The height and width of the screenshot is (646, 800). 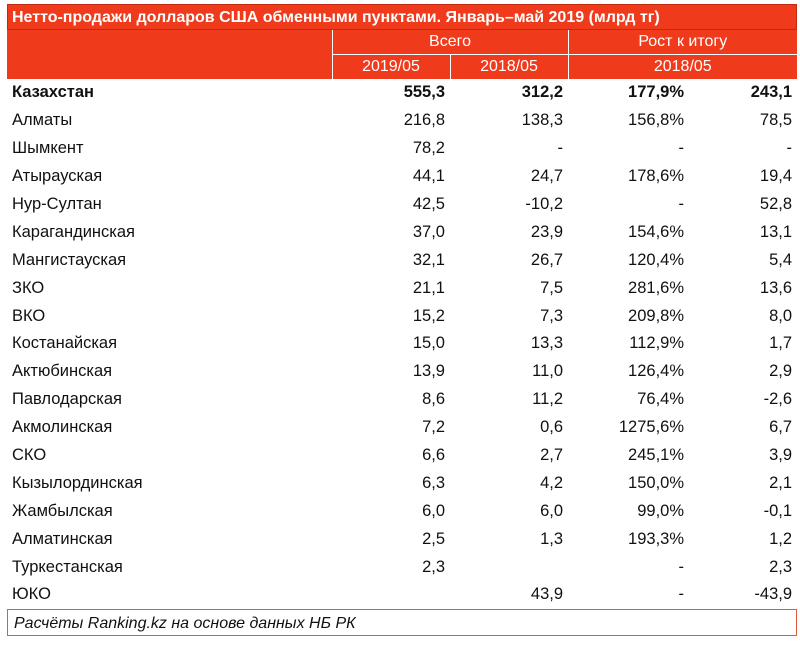 What do you see at coordinates (542, 92) in the screenshot?
I see `value-2018-cell: 312,2` at bounding box center [542, 92].